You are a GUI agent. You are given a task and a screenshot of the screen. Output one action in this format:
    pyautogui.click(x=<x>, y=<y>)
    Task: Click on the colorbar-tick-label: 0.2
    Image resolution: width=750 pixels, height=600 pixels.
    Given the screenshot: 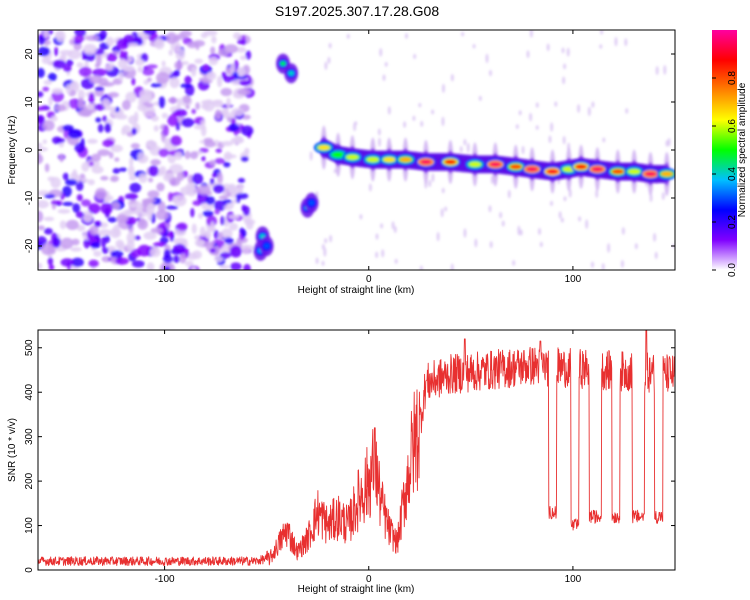 What is the action you would take?
    pyautogui.click(x=732, y=222)
    